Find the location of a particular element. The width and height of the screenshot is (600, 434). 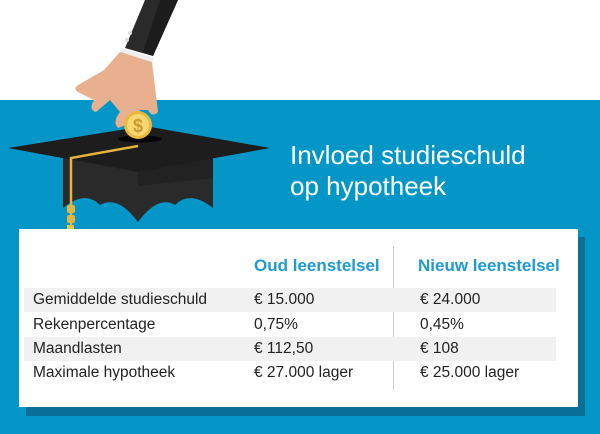

column-divider is located at coordinates (393, 318).